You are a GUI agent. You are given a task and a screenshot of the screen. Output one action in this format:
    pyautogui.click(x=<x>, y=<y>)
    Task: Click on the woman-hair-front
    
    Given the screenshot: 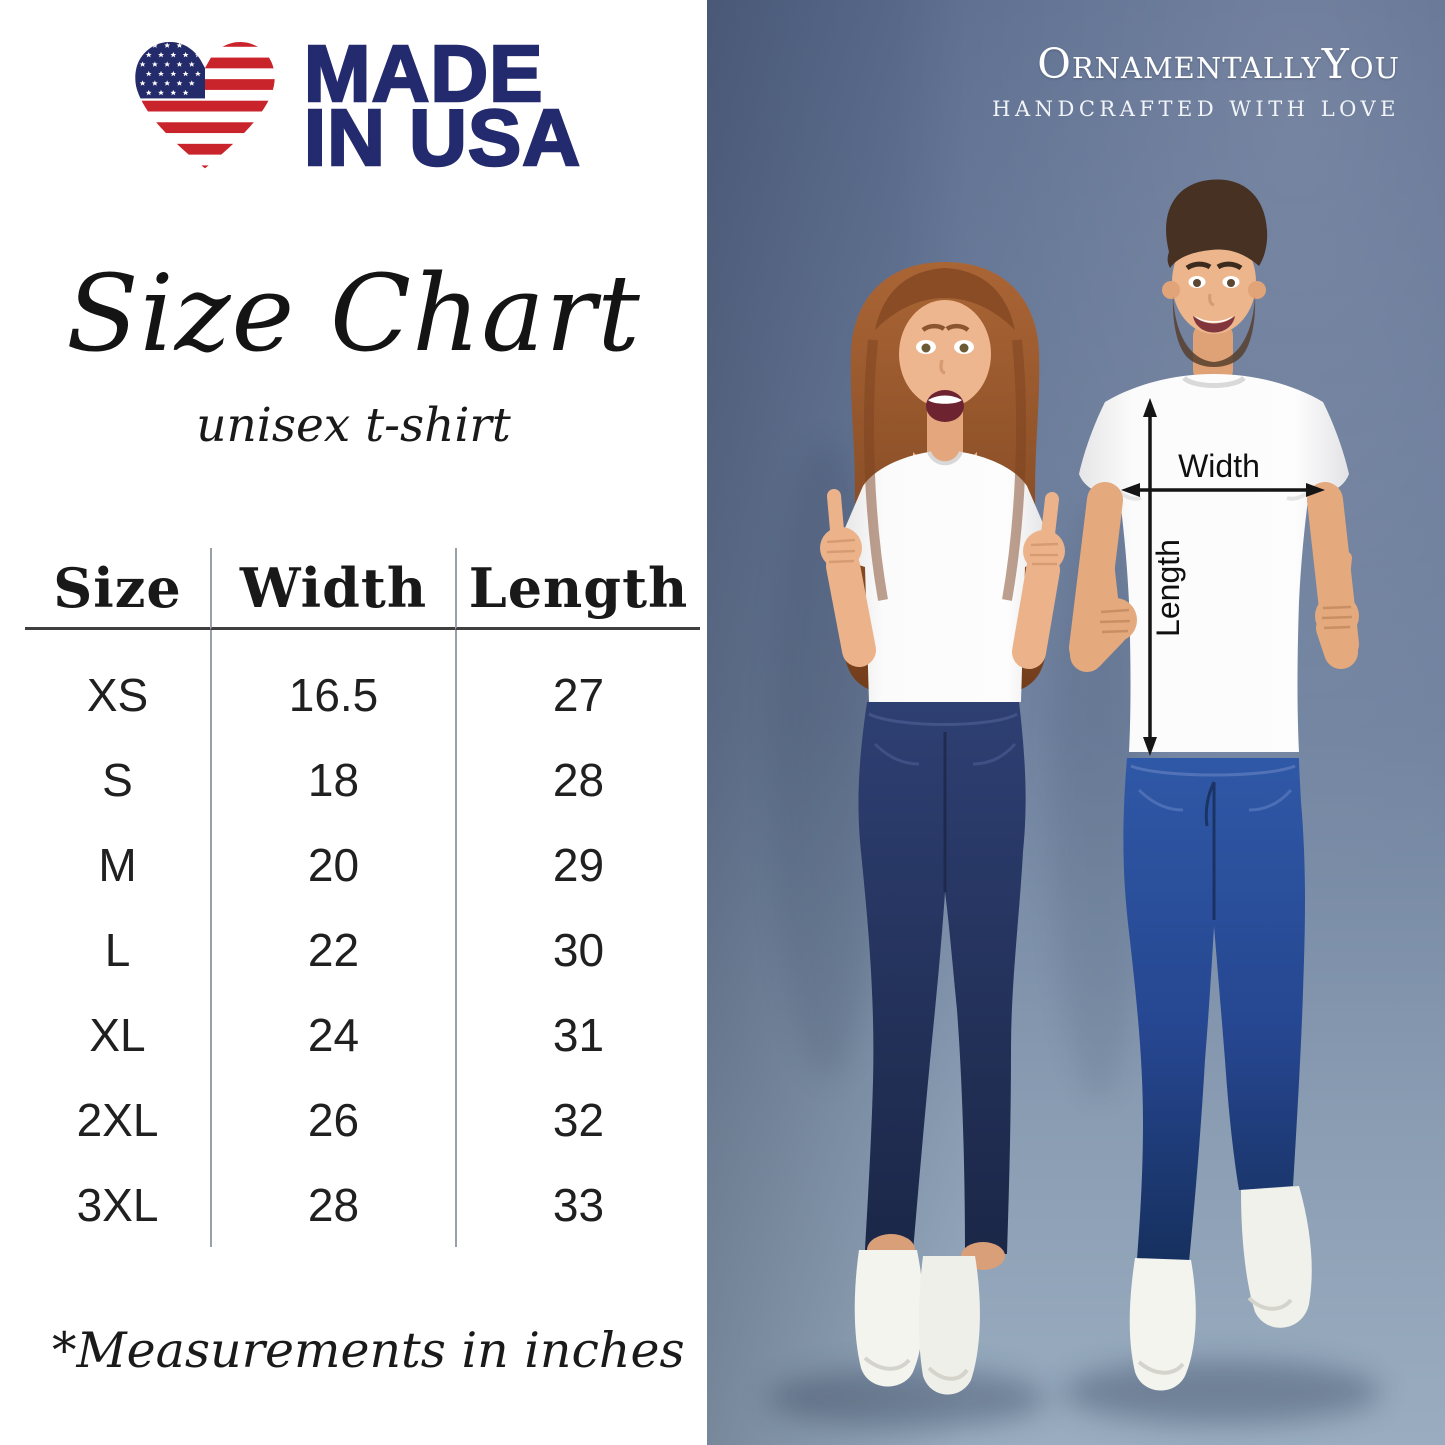 What is the action you would take?
    pyautogui.click(x=945, y=299)
    